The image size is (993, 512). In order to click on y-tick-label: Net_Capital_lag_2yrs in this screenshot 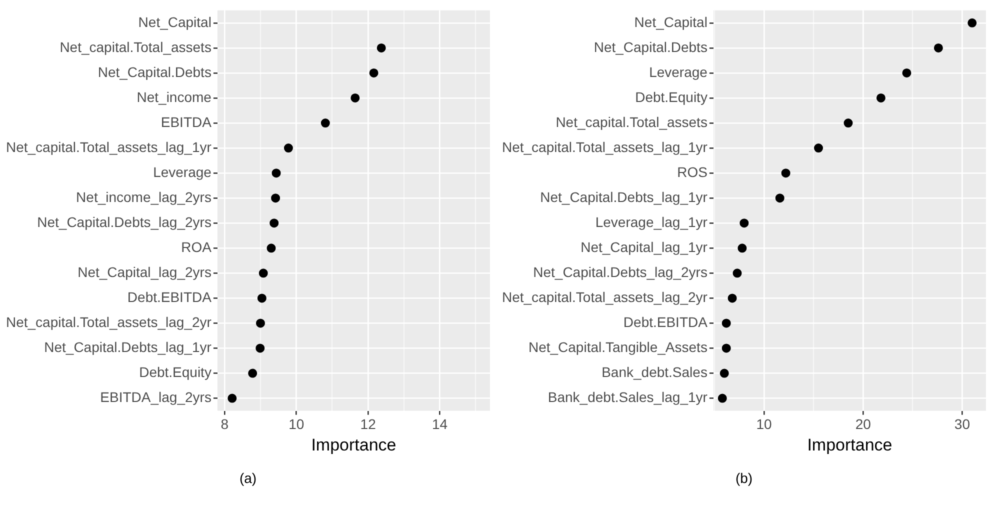, I will do `click(145, 272)`.